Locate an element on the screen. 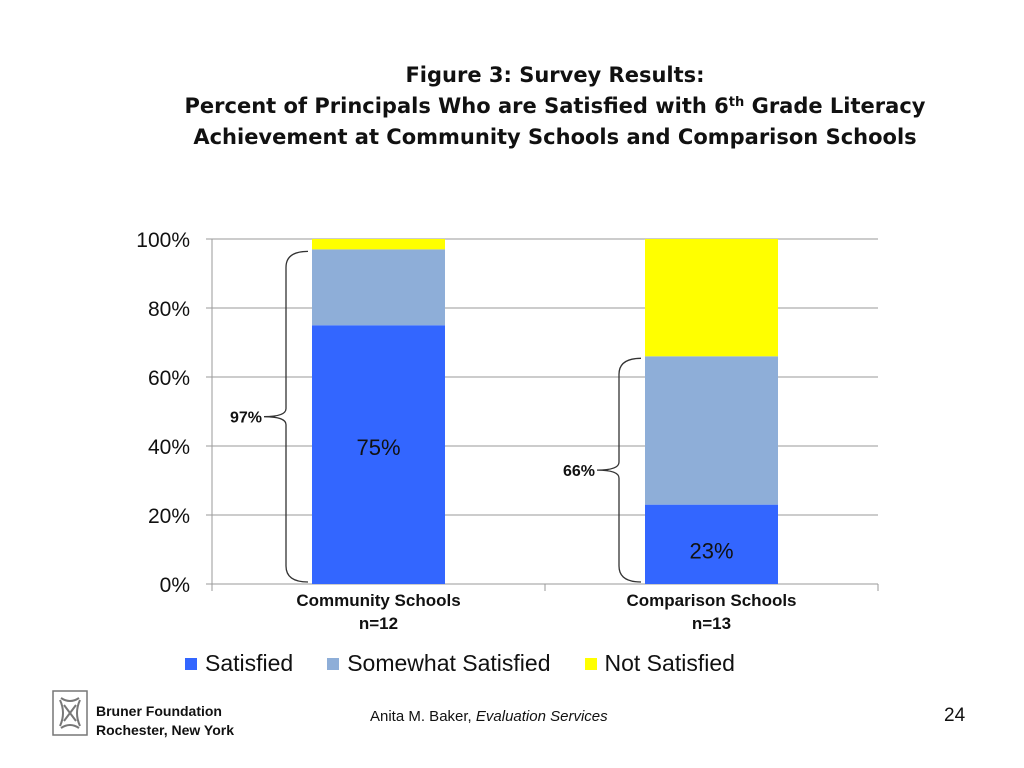  y-tick-label: 20% is located at coordinates (169, 516).